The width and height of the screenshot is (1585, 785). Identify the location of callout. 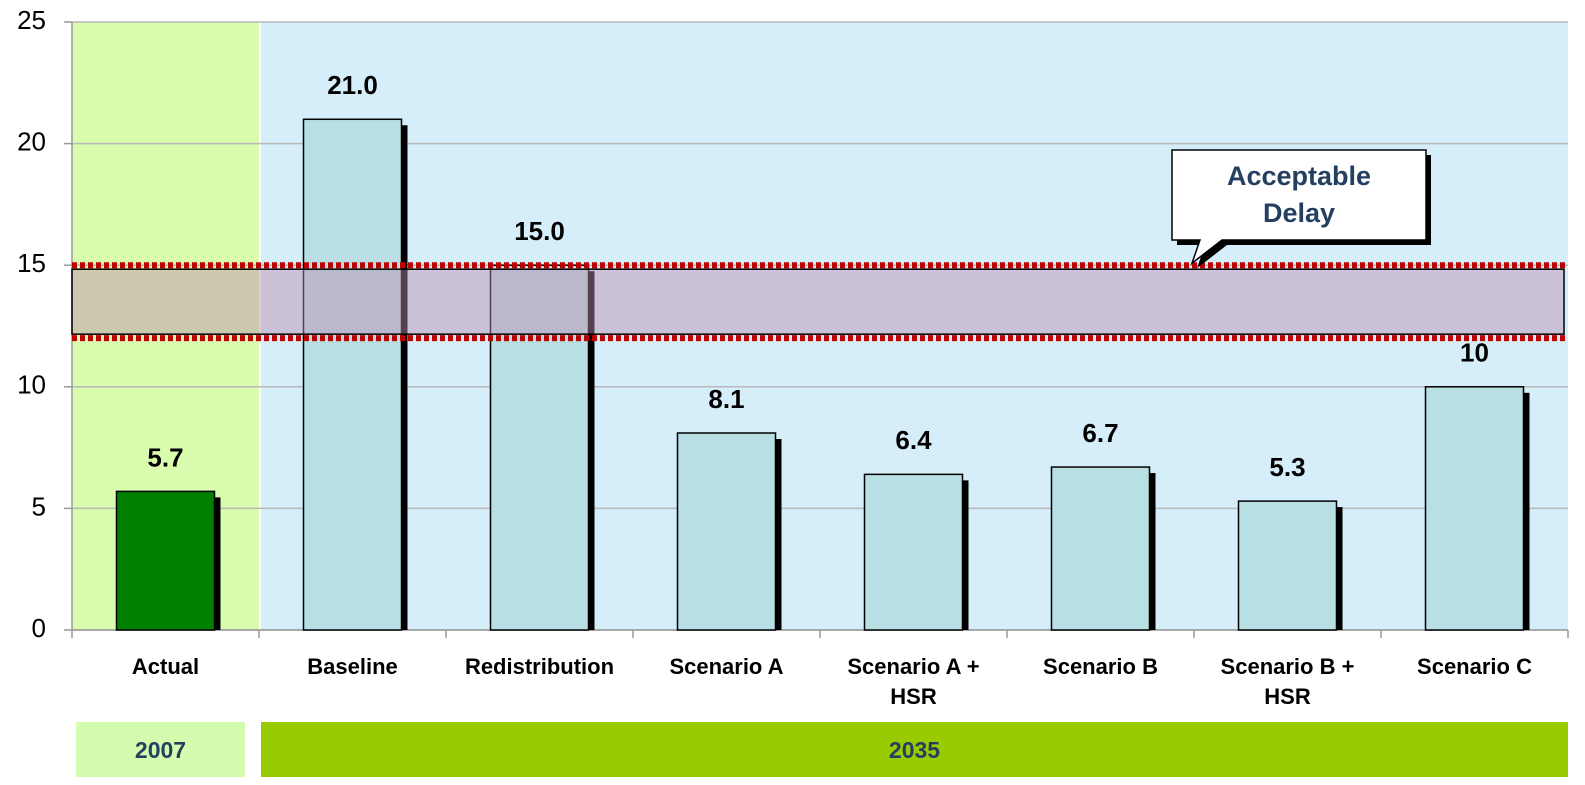
(1299, 207).